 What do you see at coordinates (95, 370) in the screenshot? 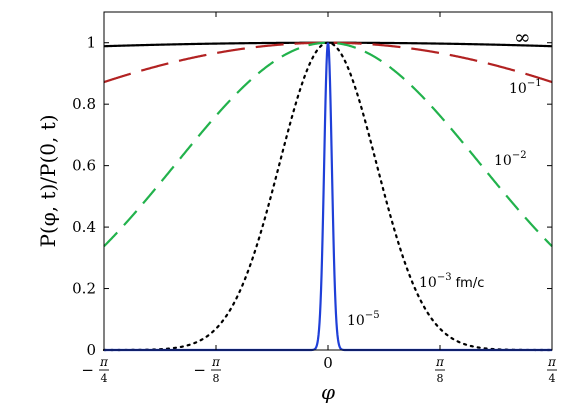
I see `x-tick-label-0: − π 4` at bounding box center [95, 370].